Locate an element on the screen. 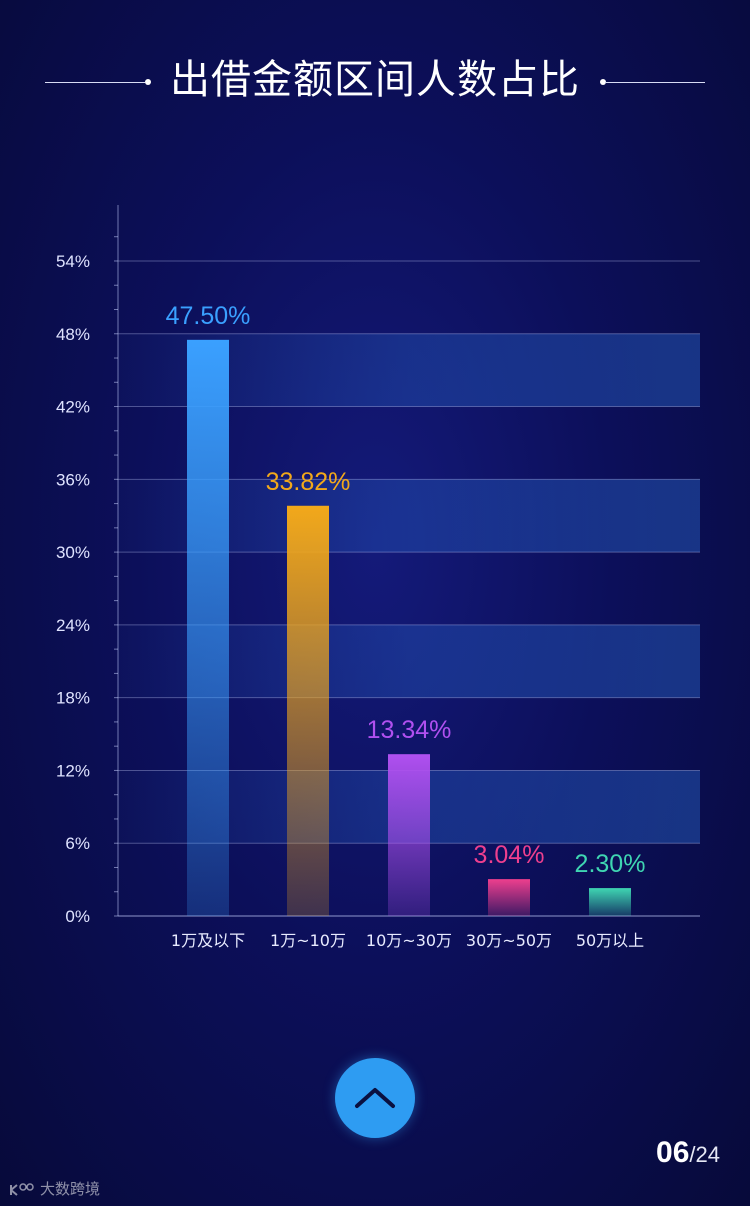 The width and height of the screenshot is (750, 1206). bar-value-label: 33.82% is located at coordinates (308, 482).